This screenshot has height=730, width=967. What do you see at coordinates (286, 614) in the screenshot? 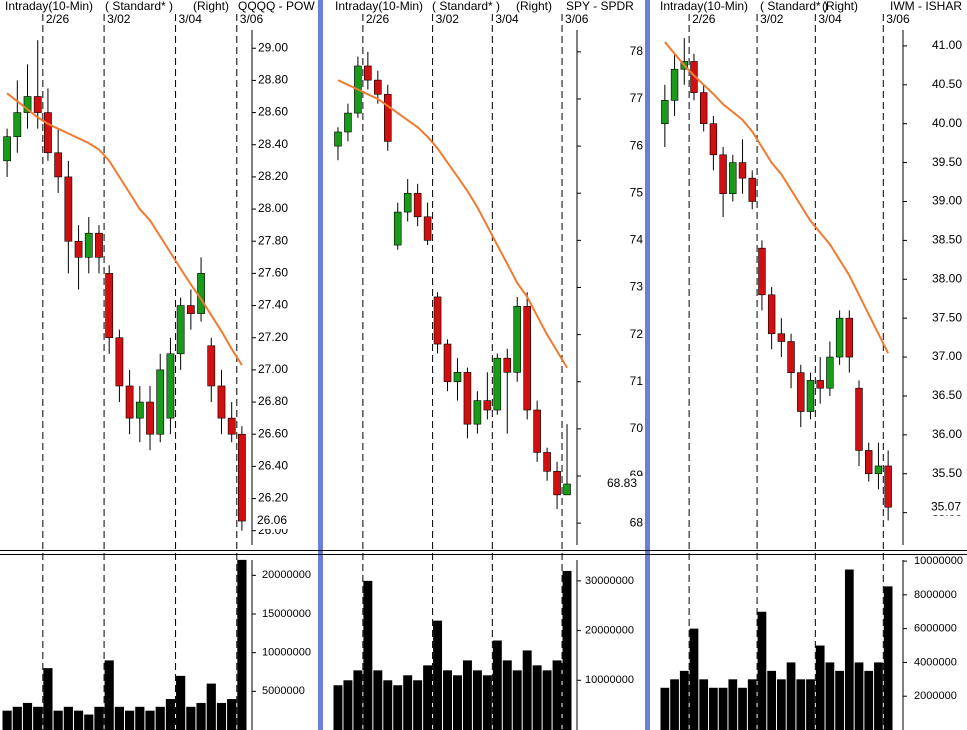
I see `volume-tick-label: 15000000` at bounding box center [286, 614].